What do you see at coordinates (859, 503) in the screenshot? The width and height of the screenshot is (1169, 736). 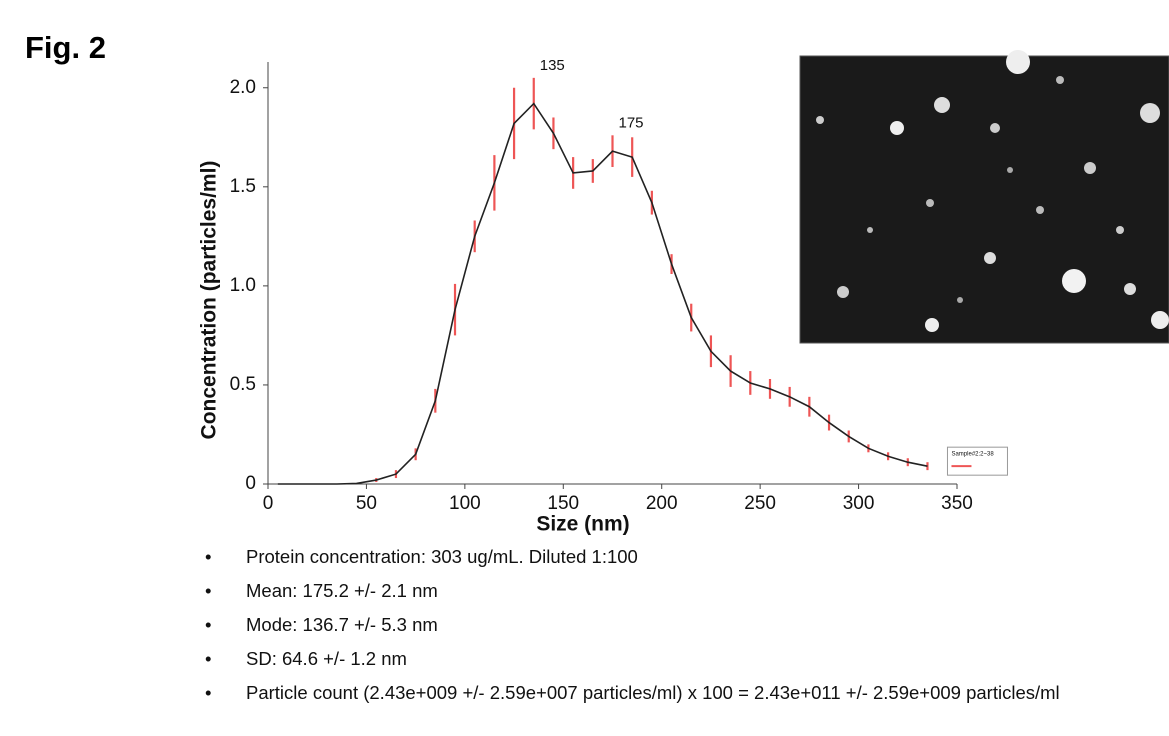 I see `x-tick-label: 300` at bounding box center [859, 503].